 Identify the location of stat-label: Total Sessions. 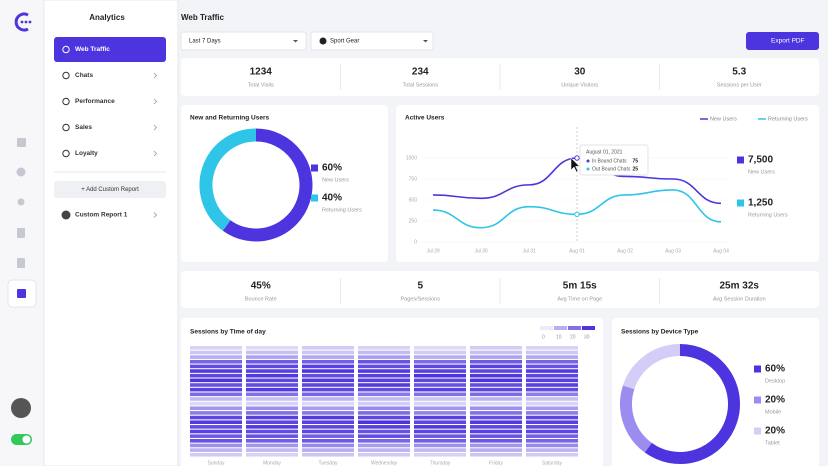
(421, 85).